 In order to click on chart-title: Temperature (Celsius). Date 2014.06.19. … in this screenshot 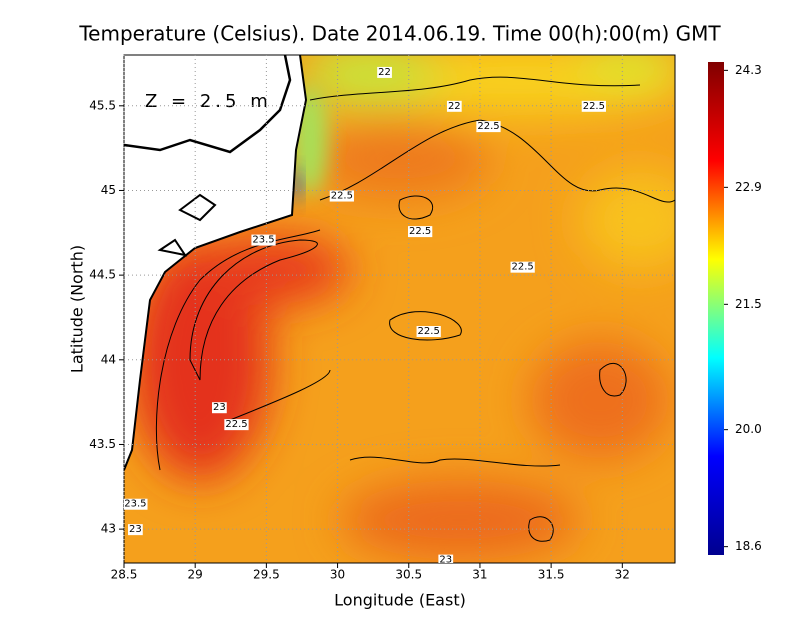, I will do `click(399, 34)`.